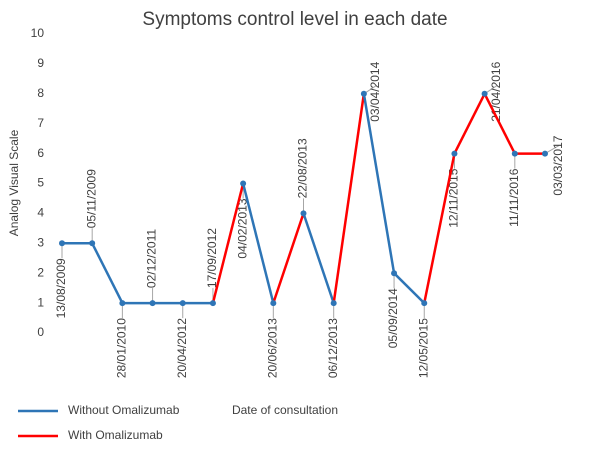 The image size is (589, 451). Describe the element at coordinates (40, 153) in the screenshot. I see `y-tick-label: 6` at that location.